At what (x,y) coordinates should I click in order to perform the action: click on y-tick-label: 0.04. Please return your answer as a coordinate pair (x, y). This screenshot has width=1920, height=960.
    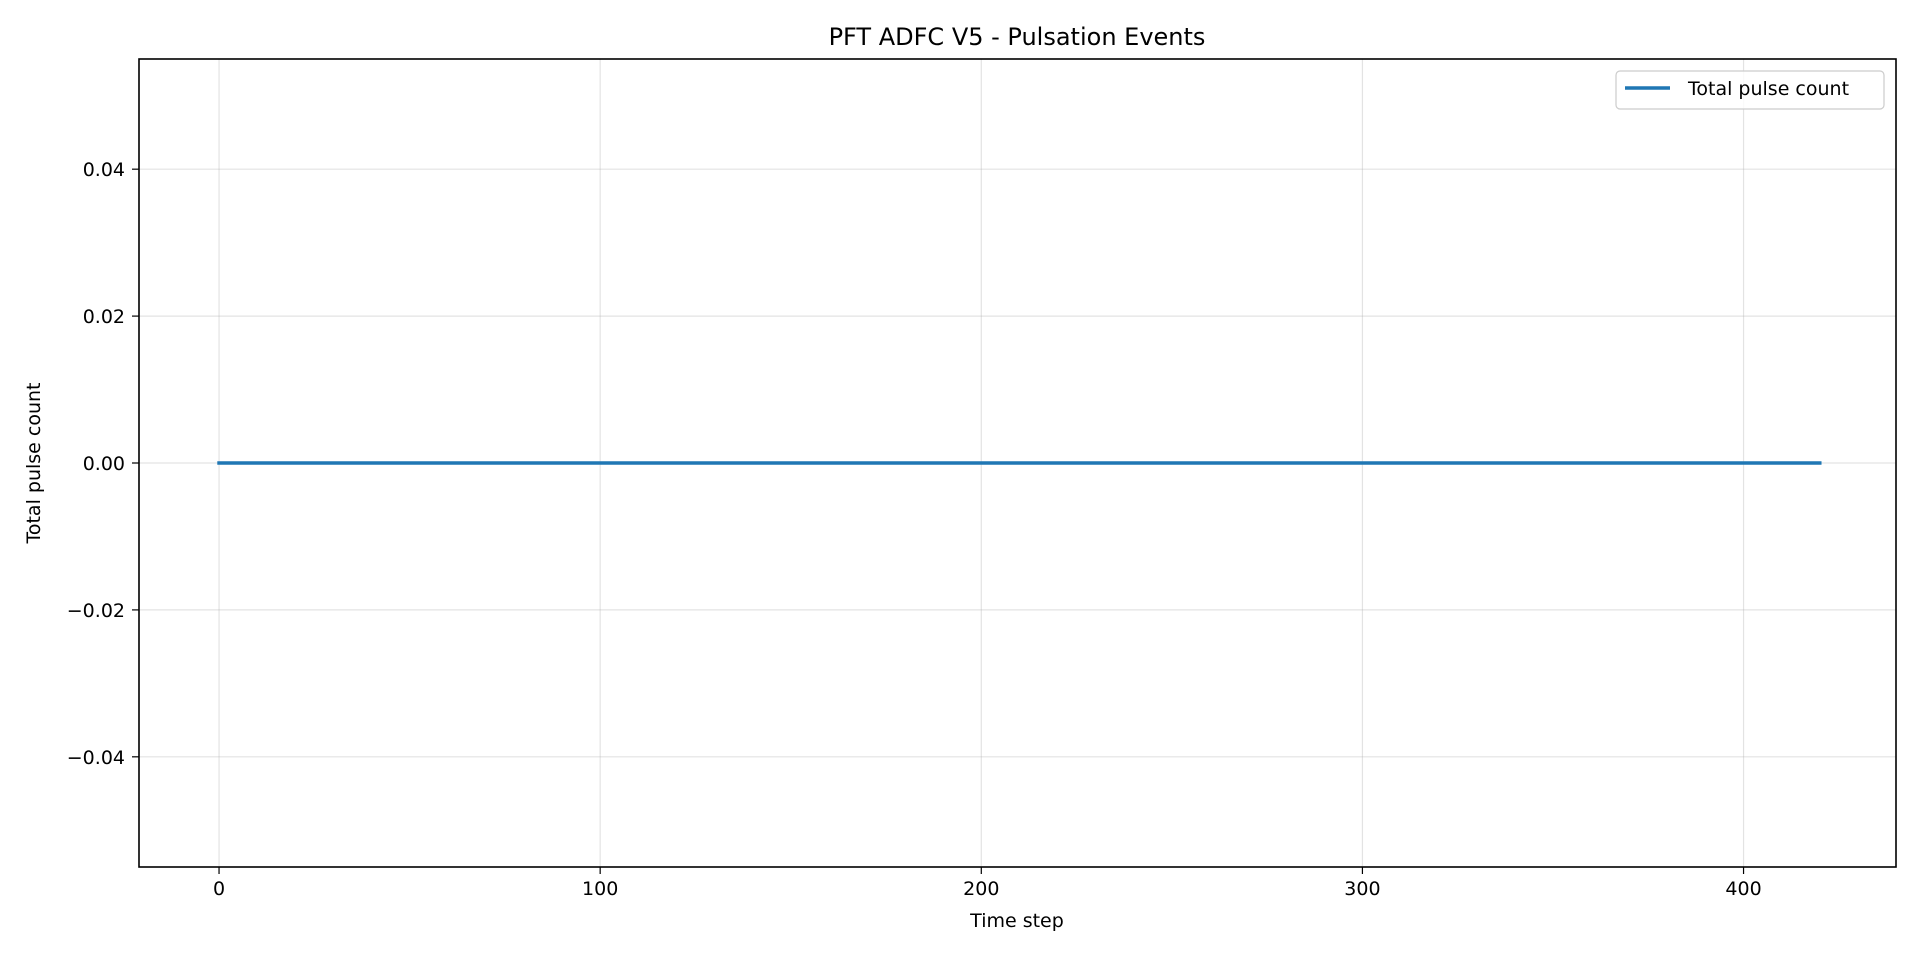
    Looking at the image, I should click on (104, 170).